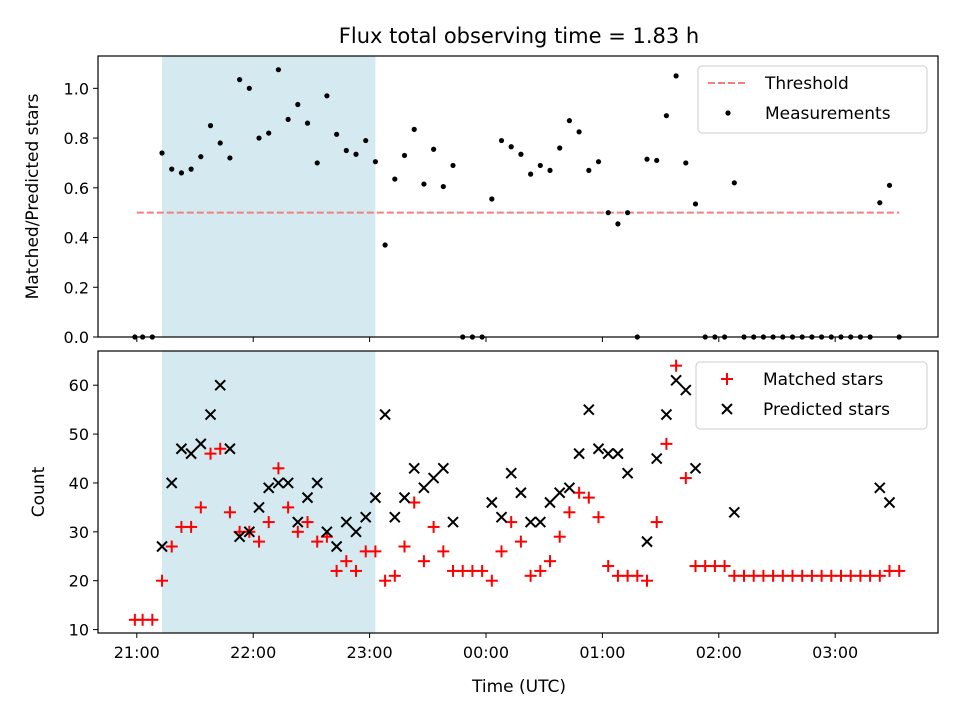  What do you see at coordinates (602, 652) in the screenshot?
I see `x-tick-label: 01:00` at bounding box center [602, 652].